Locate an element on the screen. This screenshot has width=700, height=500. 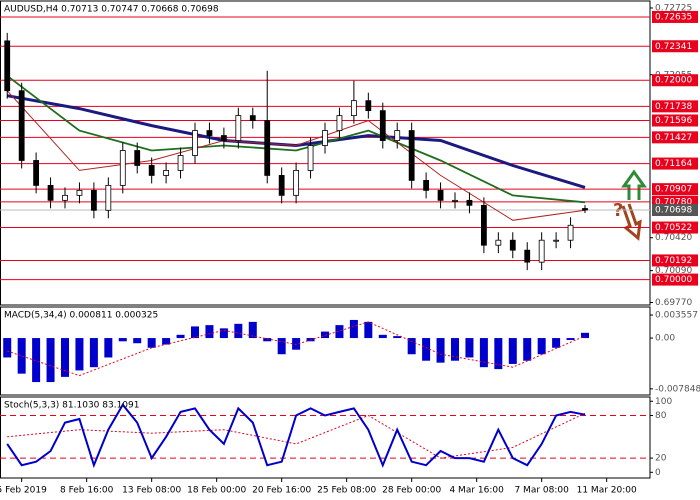
level-label: 0.72635 is located at coordinates (673, 17).